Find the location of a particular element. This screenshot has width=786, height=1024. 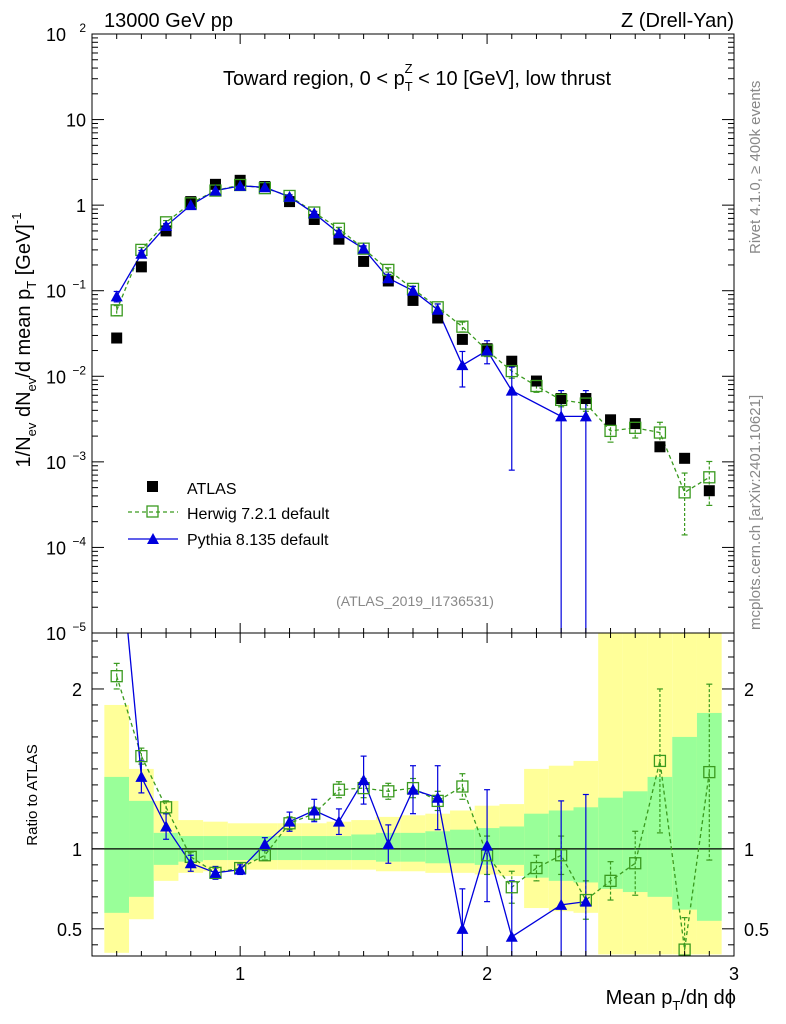

legend-marker-herwig is located at coordinates (152, 511).